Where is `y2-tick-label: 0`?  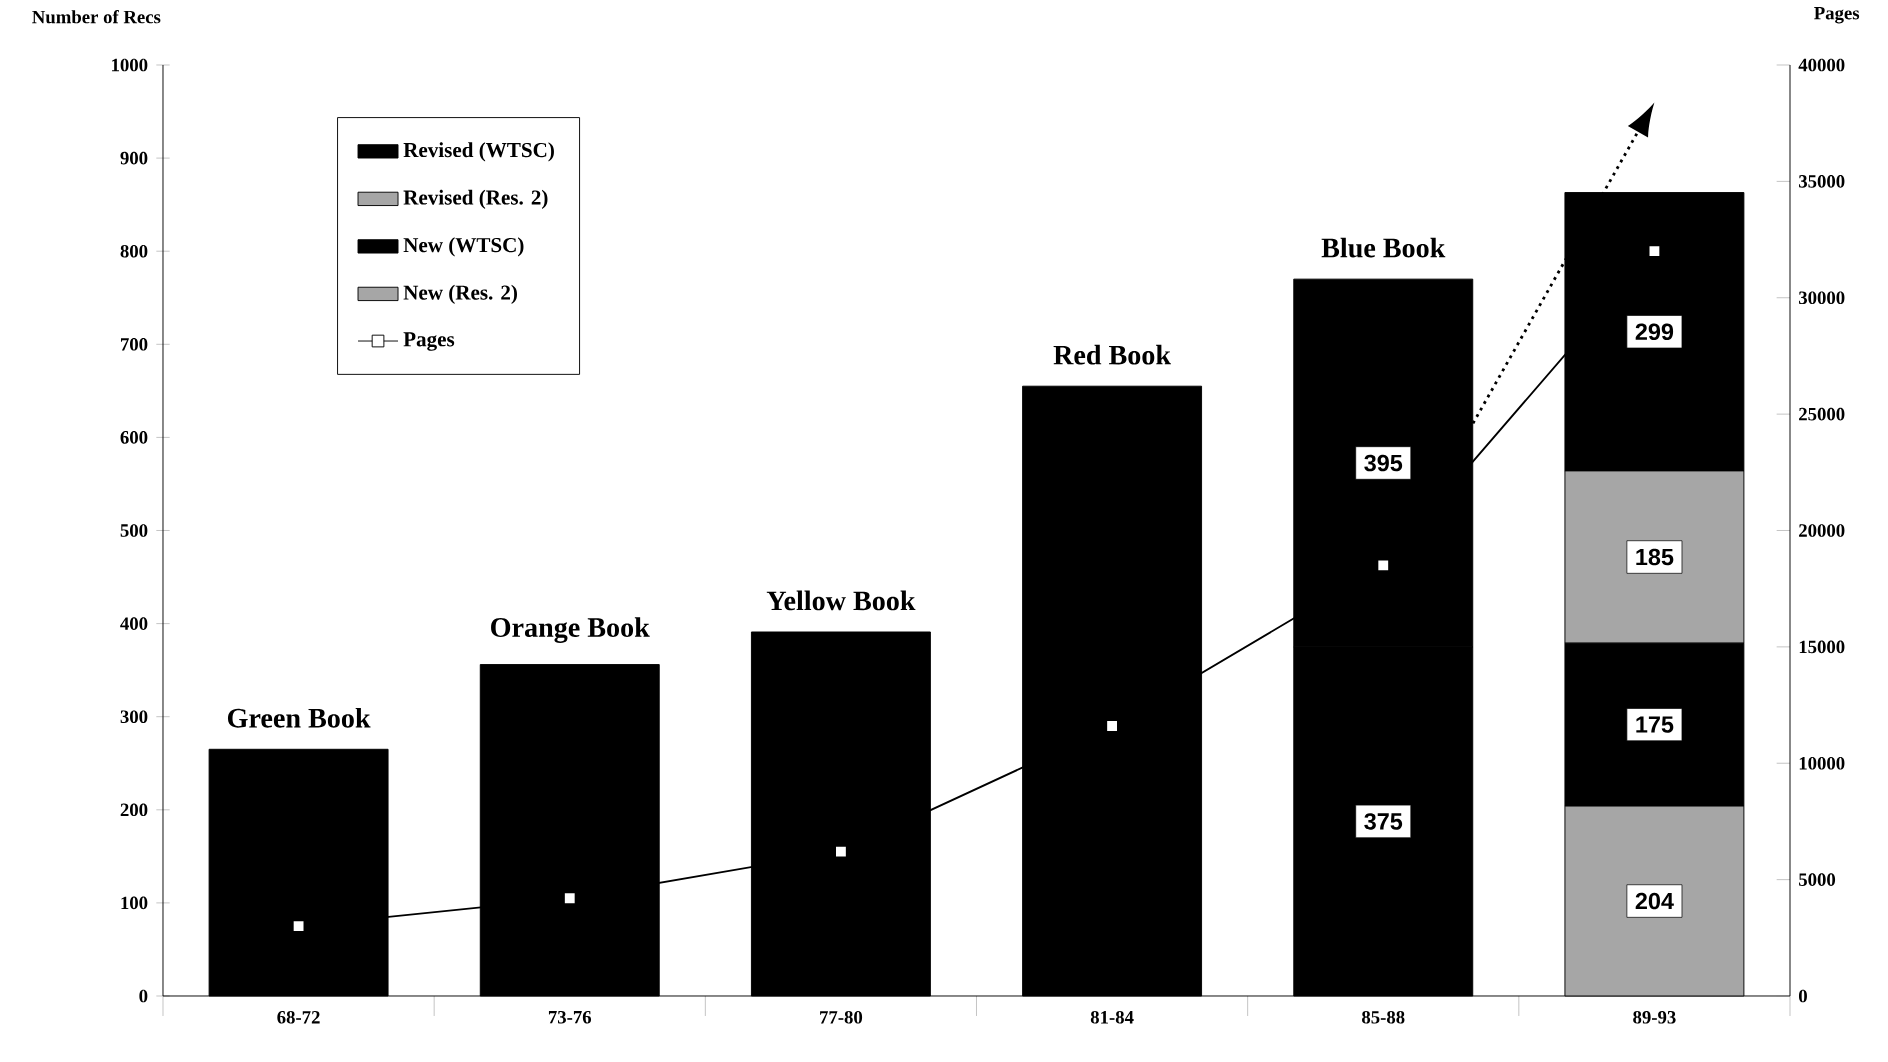 y2-tick-label: 0 is located at coordinates (1802, 996).